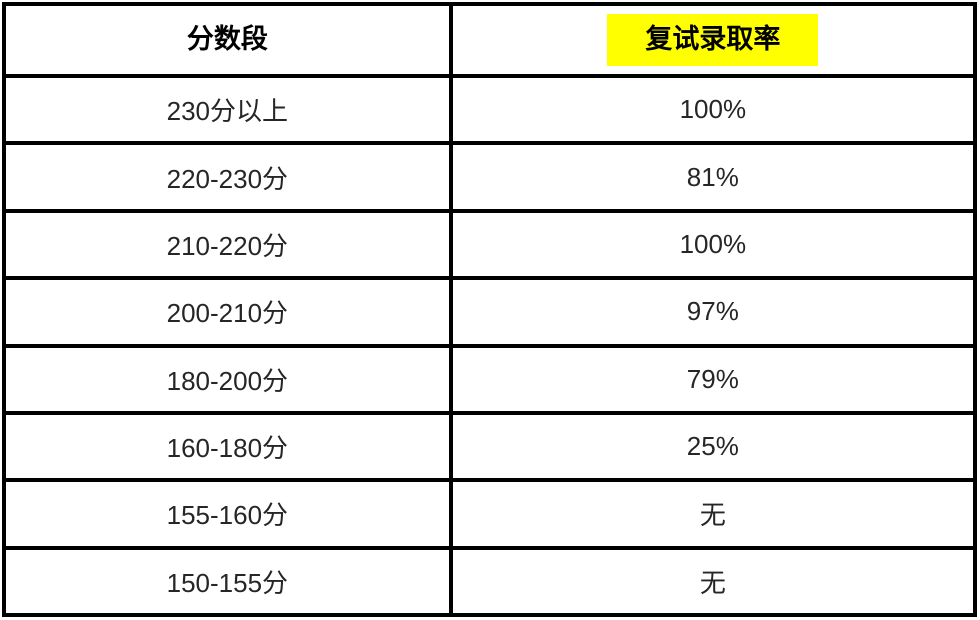 Image resolution: width=980 pixels, height=620 pixels. I want to click on header-cell-admission-rate: 复试录取率, so click(713, 40).